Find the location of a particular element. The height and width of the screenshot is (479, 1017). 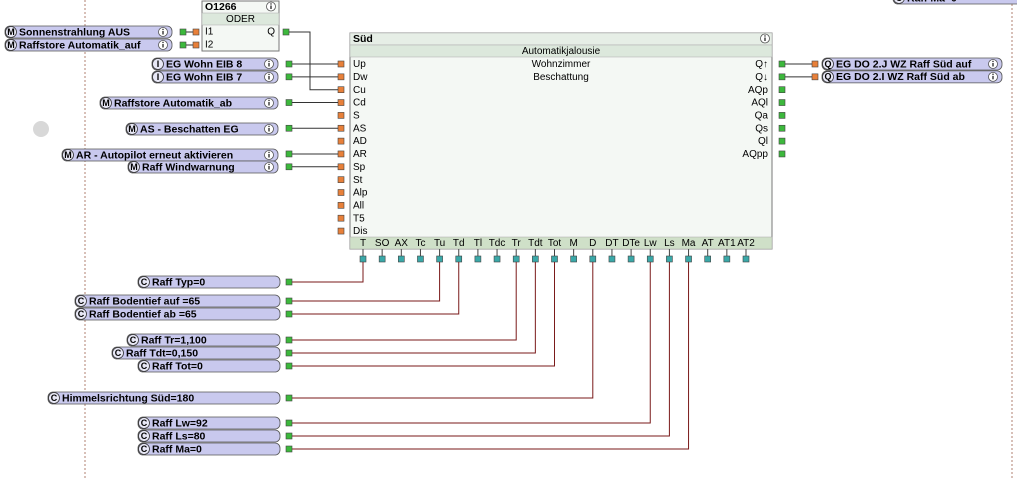

tag-label: Raff Bodentief ab =65 is located at coordinates (143, 314).